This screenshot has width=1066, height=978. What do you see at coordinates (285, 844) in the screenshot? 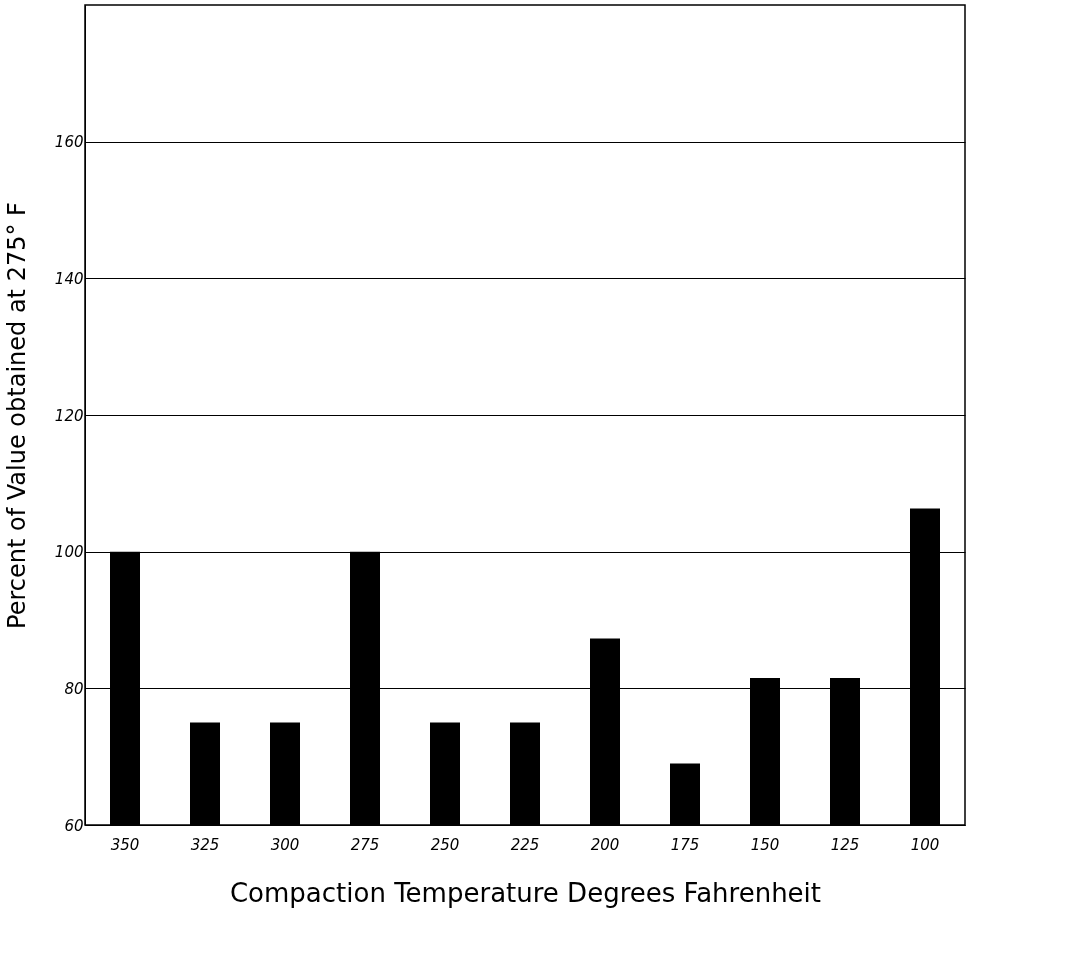
I see `x-tick-label: 300` at bounding box center [285, 844].